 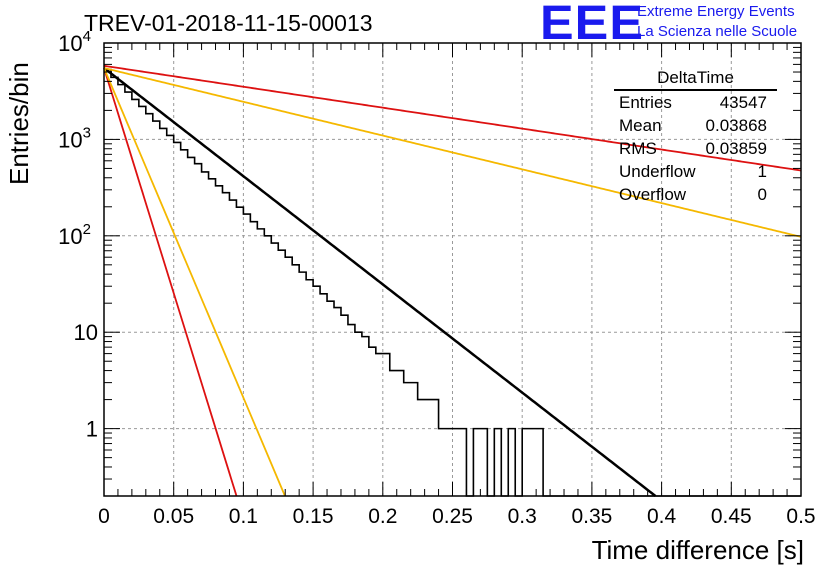 I want to click on y-tick-label: 10³, so click(x=74, y=138).